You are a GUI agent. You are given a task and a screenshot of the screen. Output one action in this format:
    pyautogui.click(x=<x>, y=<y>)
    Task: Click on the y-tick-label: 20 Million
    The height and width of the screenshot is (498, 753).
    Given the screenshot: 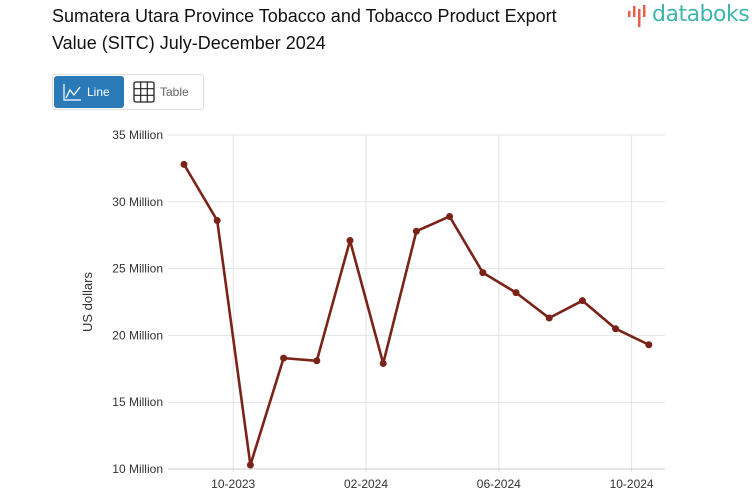 What is the action you would take?
    pyautogui.click(x=137, y=335)
    